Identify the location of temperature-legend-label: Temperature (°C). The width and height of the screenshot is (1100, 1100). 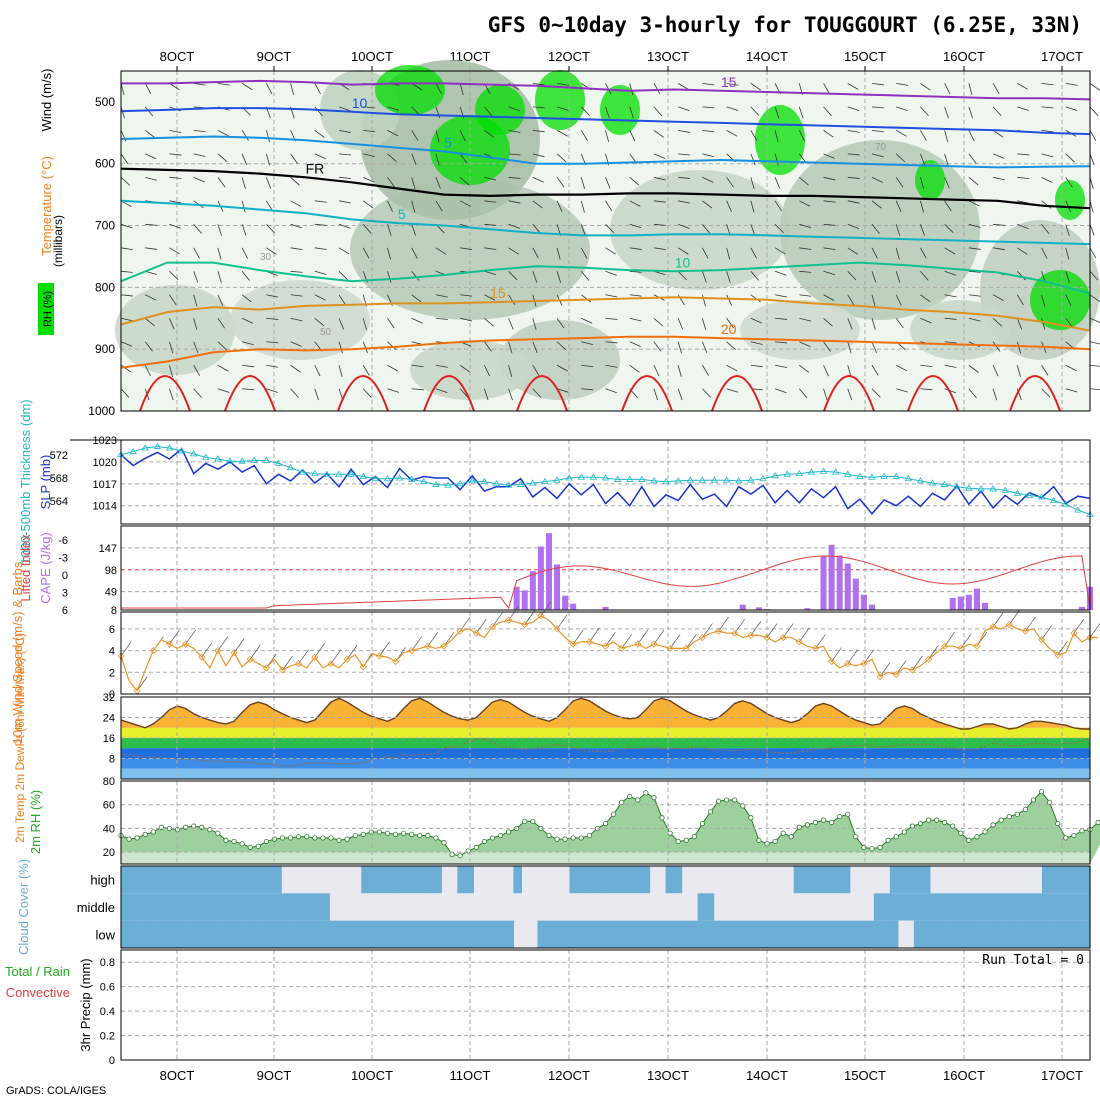
(46, 206).